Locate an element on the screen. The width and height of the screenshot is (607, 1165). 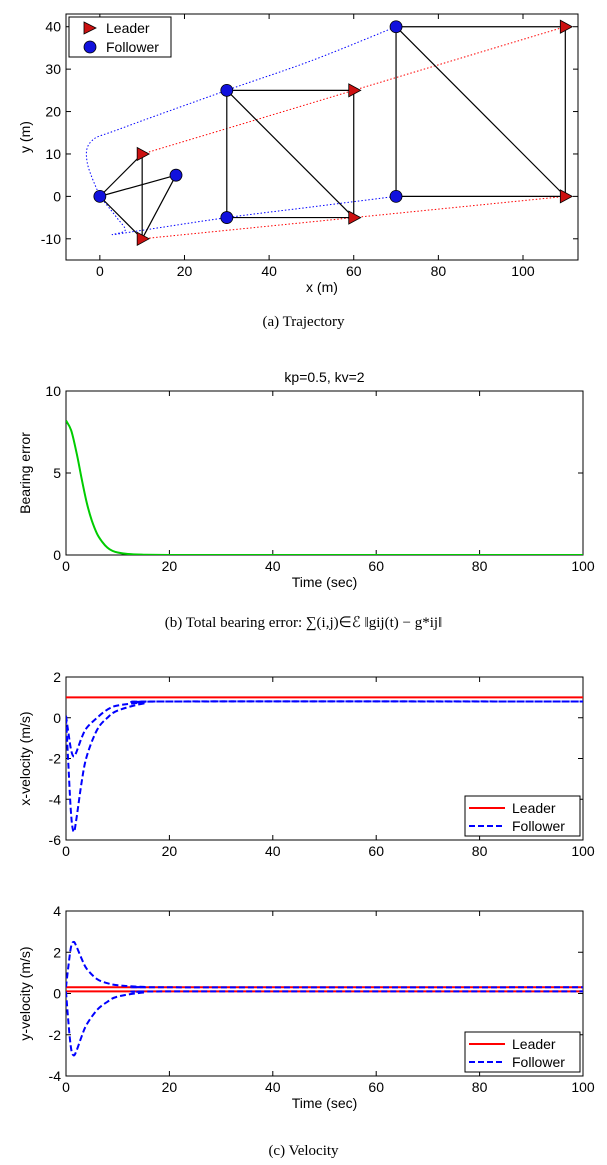
y-axis-label: x-velocity (m/s) is located at coordinates (25, 758).